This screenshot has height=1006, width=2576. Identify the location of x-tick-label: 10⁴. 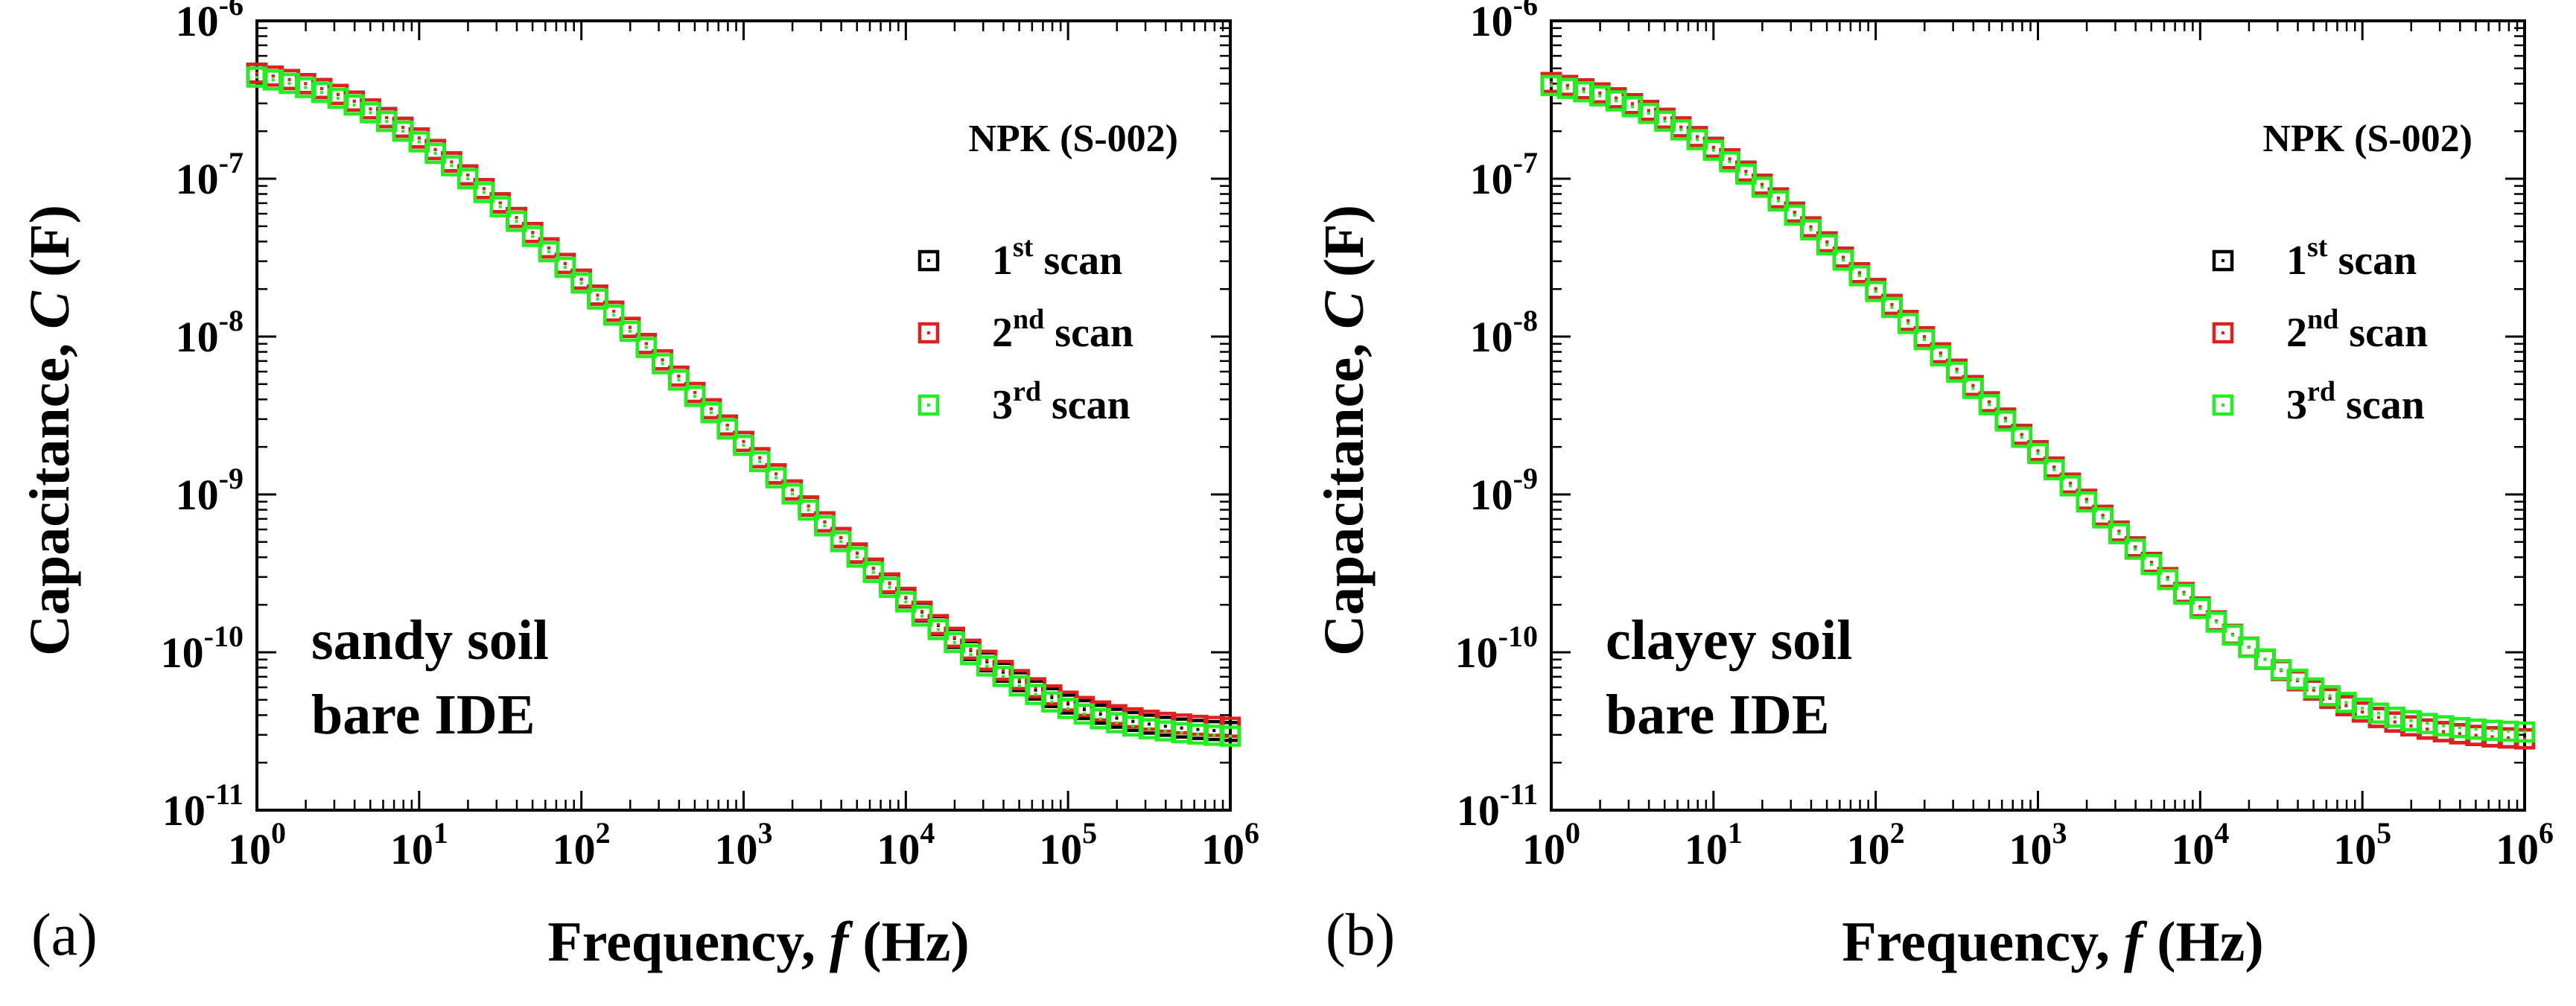
(906, 845).